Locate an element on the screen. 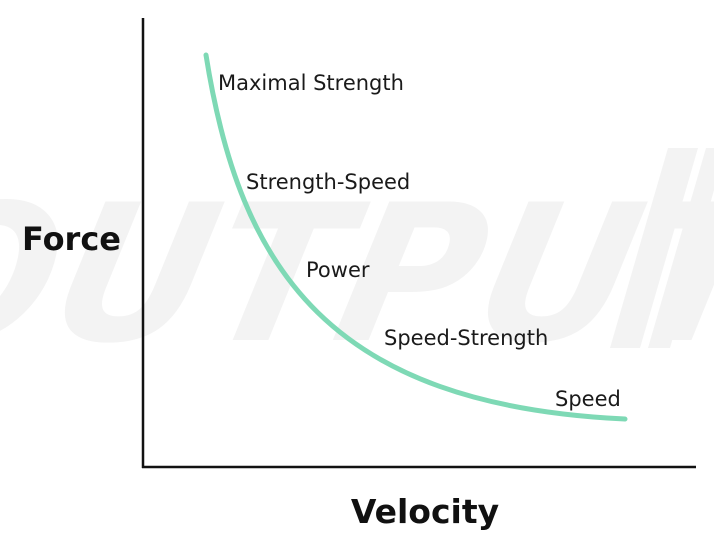 The image size is (714, 556). annotation-label-speed: Speed is located at coordinates (588, 399).